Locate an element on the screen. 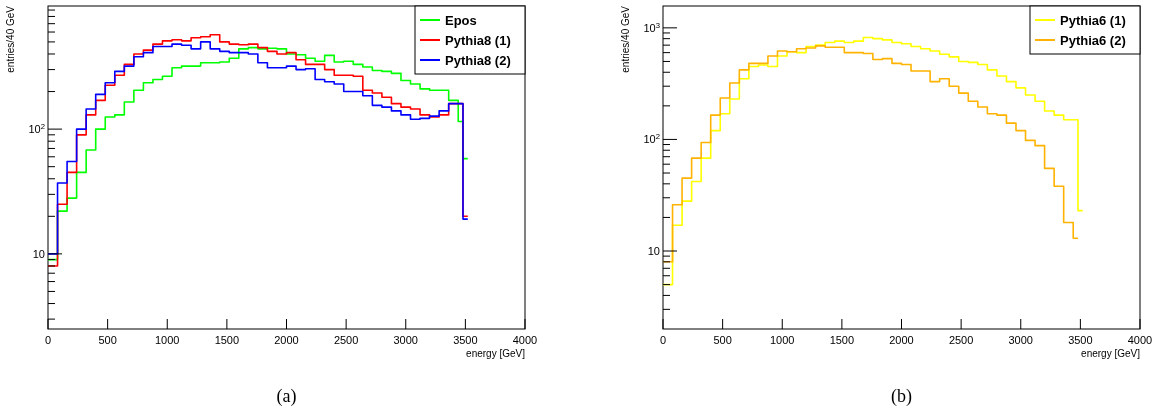  legend-label: Pythia8 (1) is located at coordinates (478, 40).